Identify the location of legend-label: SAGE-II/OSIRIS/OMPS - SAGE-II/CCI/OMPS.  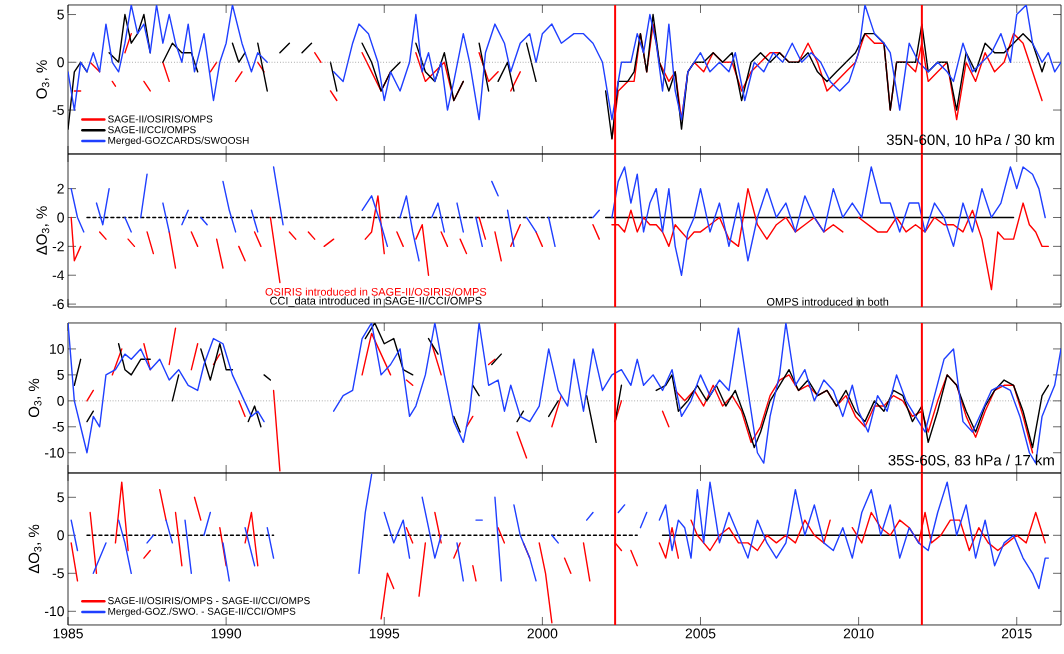
(209, 600).